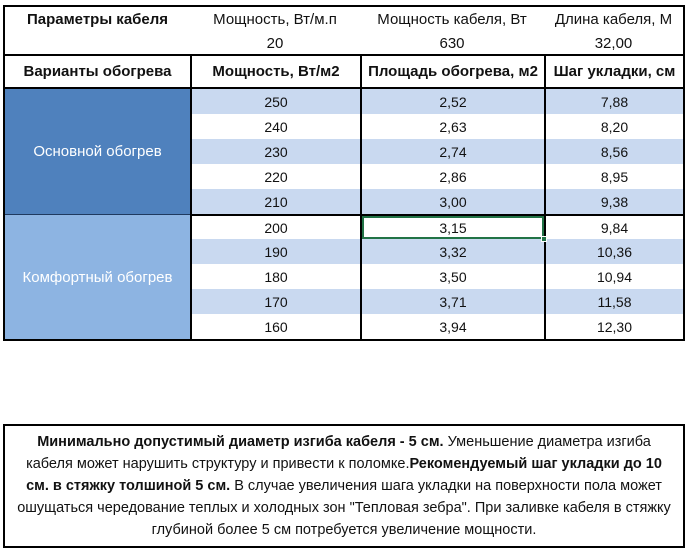  What do you see at coordinates (613, 276) in the screenshot?
I see `table-cell: 10,94` at bounding box center [613, 276].